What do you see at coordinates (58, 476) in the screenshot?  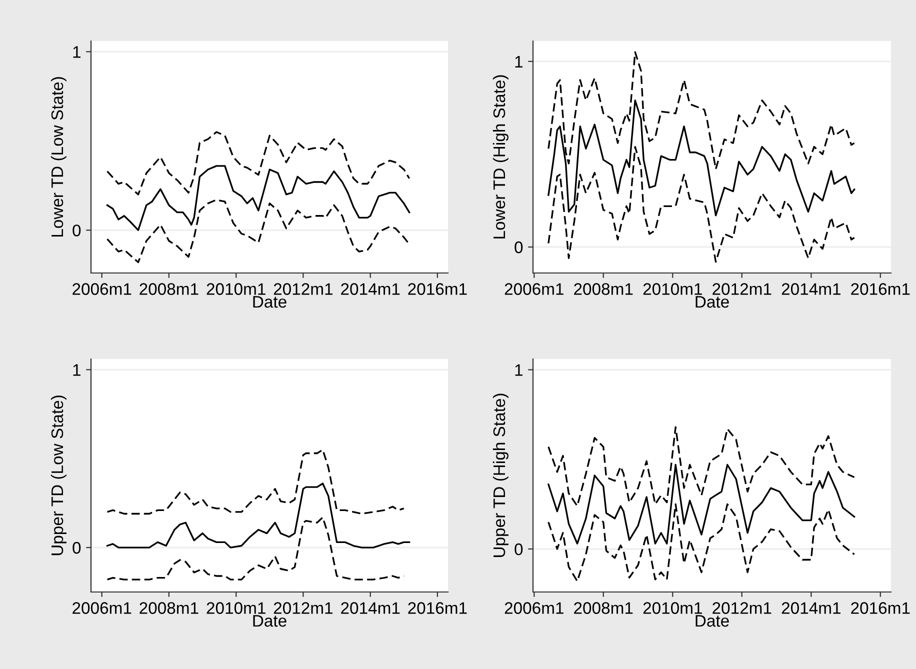 I see `y-axis-title: Upper TD (Low State)` at bounding box center [58, 476].